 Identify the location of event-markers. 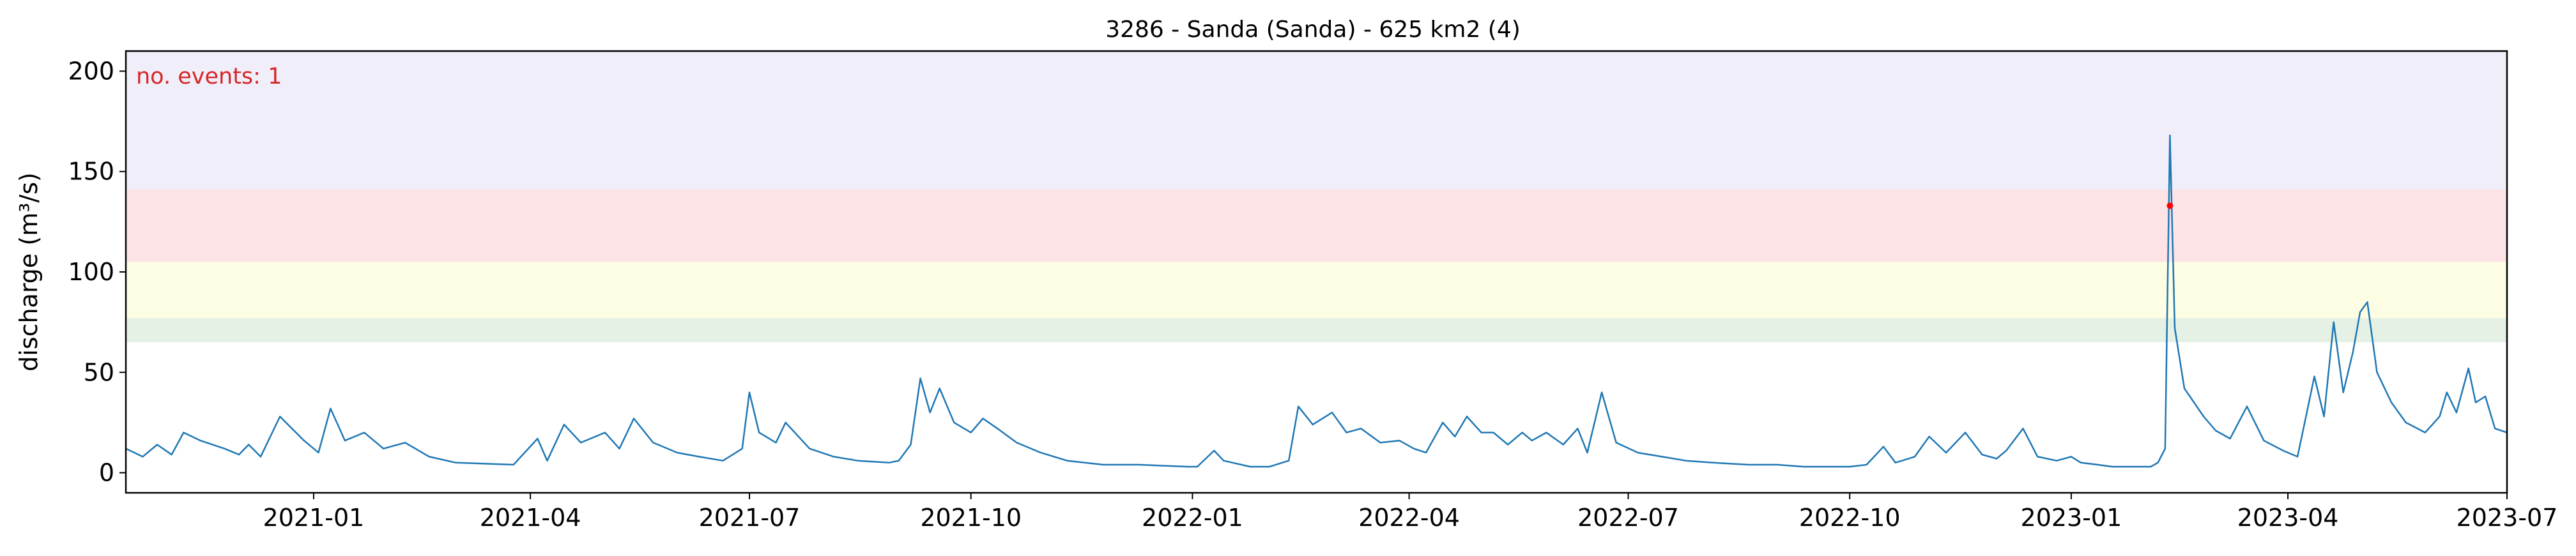
(2170, 205).